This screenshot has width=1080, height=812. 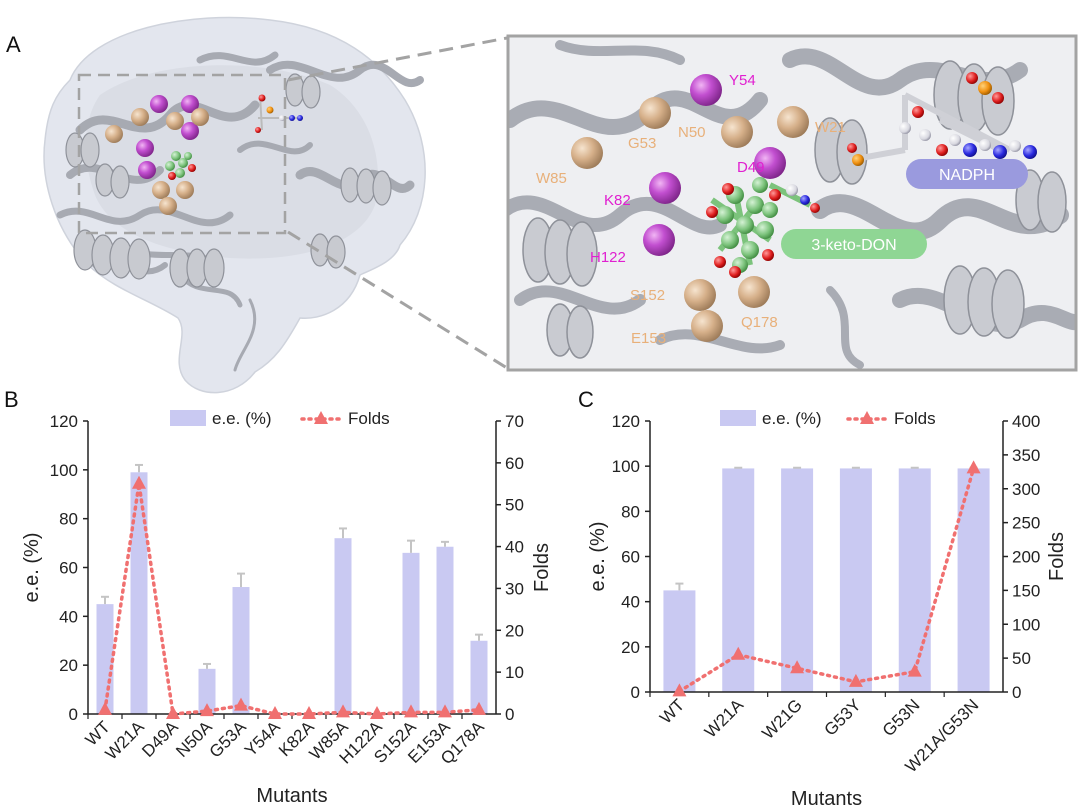 What do you see at coordinates (343, 626) in the screenshot?
I see `bar-w85a` at bounding box center [343, 626].